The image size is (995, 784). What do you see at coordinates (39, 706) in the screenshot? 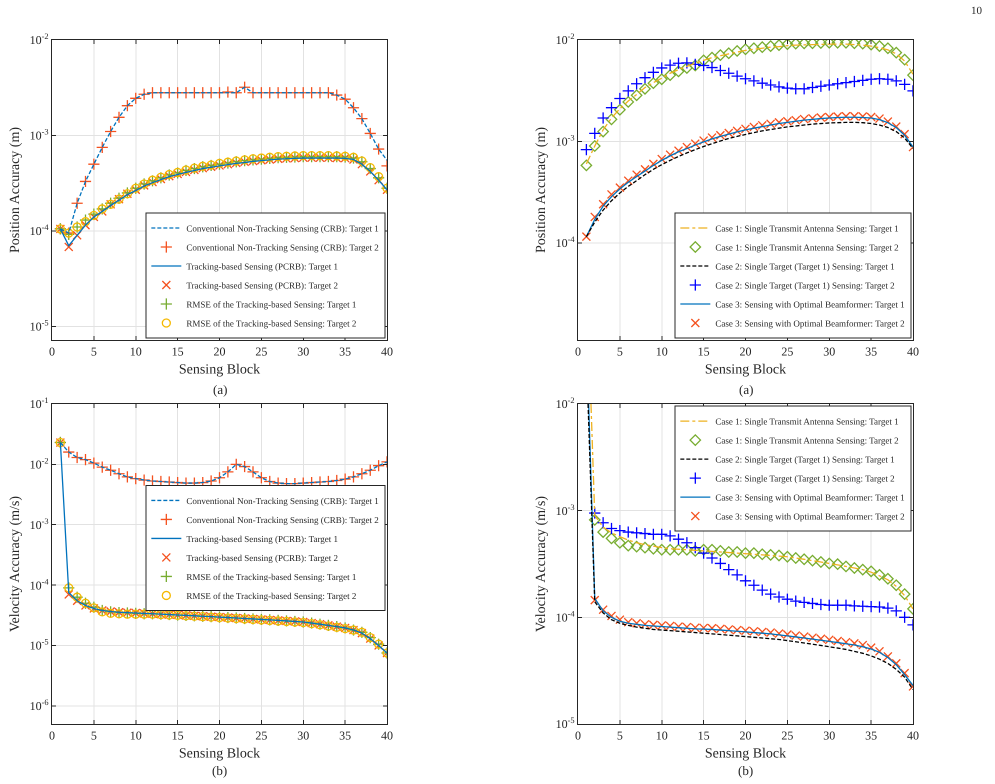
I see `y-tick-label: 10$^{-6}$` at bounding box center [39, 706].